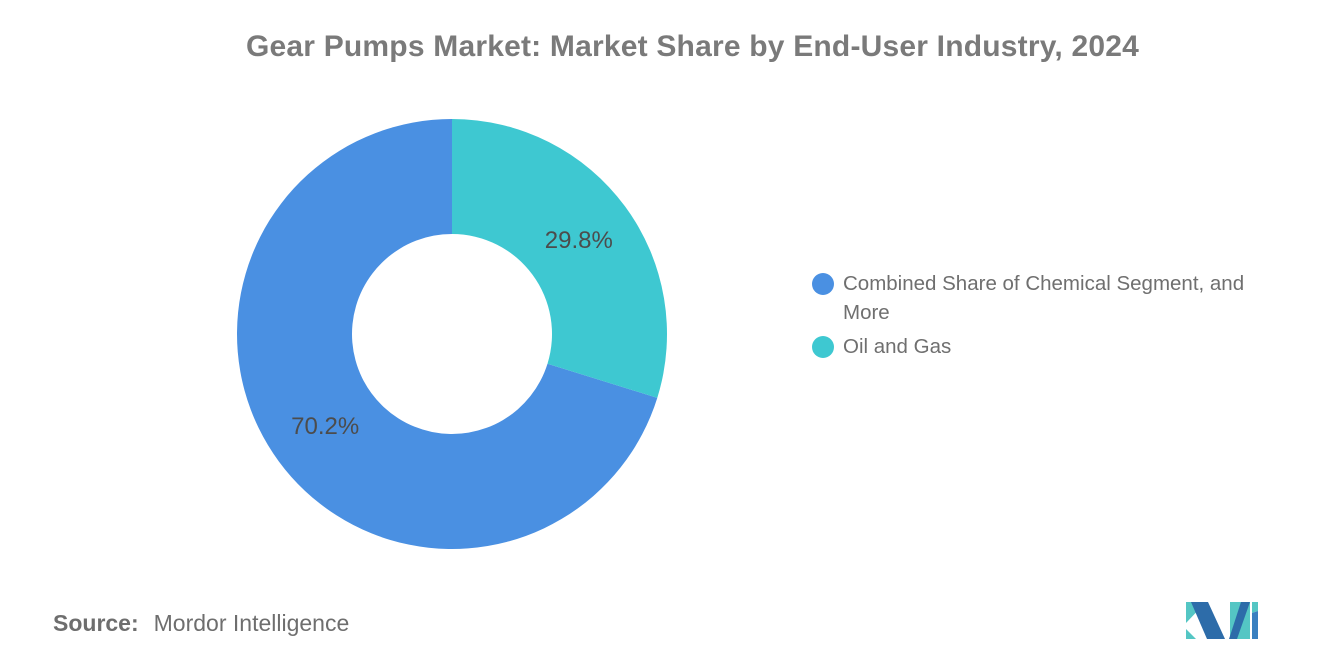  What do you see at coordinates (1208, 620) in the screenshot?
I see `logo-shape-blue-diagonal` at bounding box center [1208, 620].